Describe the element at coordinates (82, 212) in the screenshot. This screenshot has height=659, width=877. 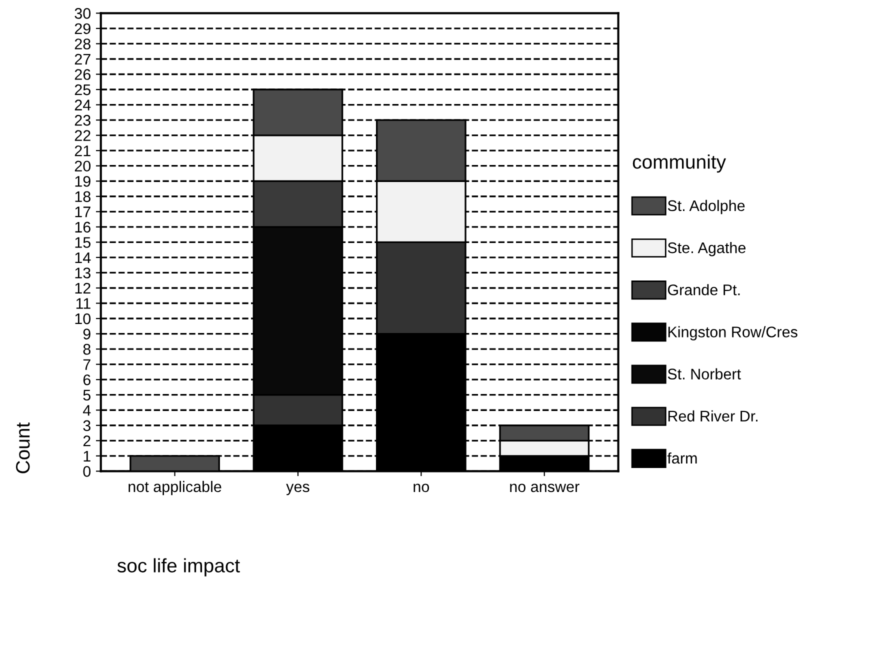
I see `y-tick-label: 17` at that location.